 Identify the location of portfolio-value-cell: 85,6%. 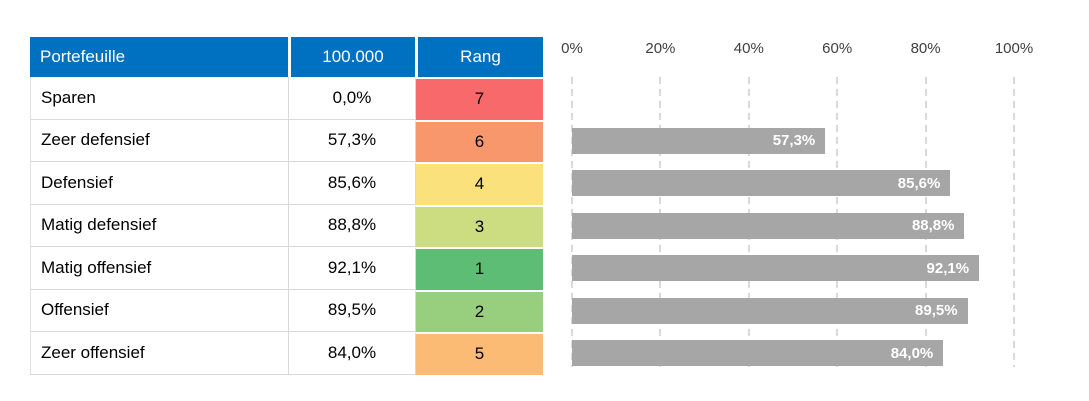
(351, 183).